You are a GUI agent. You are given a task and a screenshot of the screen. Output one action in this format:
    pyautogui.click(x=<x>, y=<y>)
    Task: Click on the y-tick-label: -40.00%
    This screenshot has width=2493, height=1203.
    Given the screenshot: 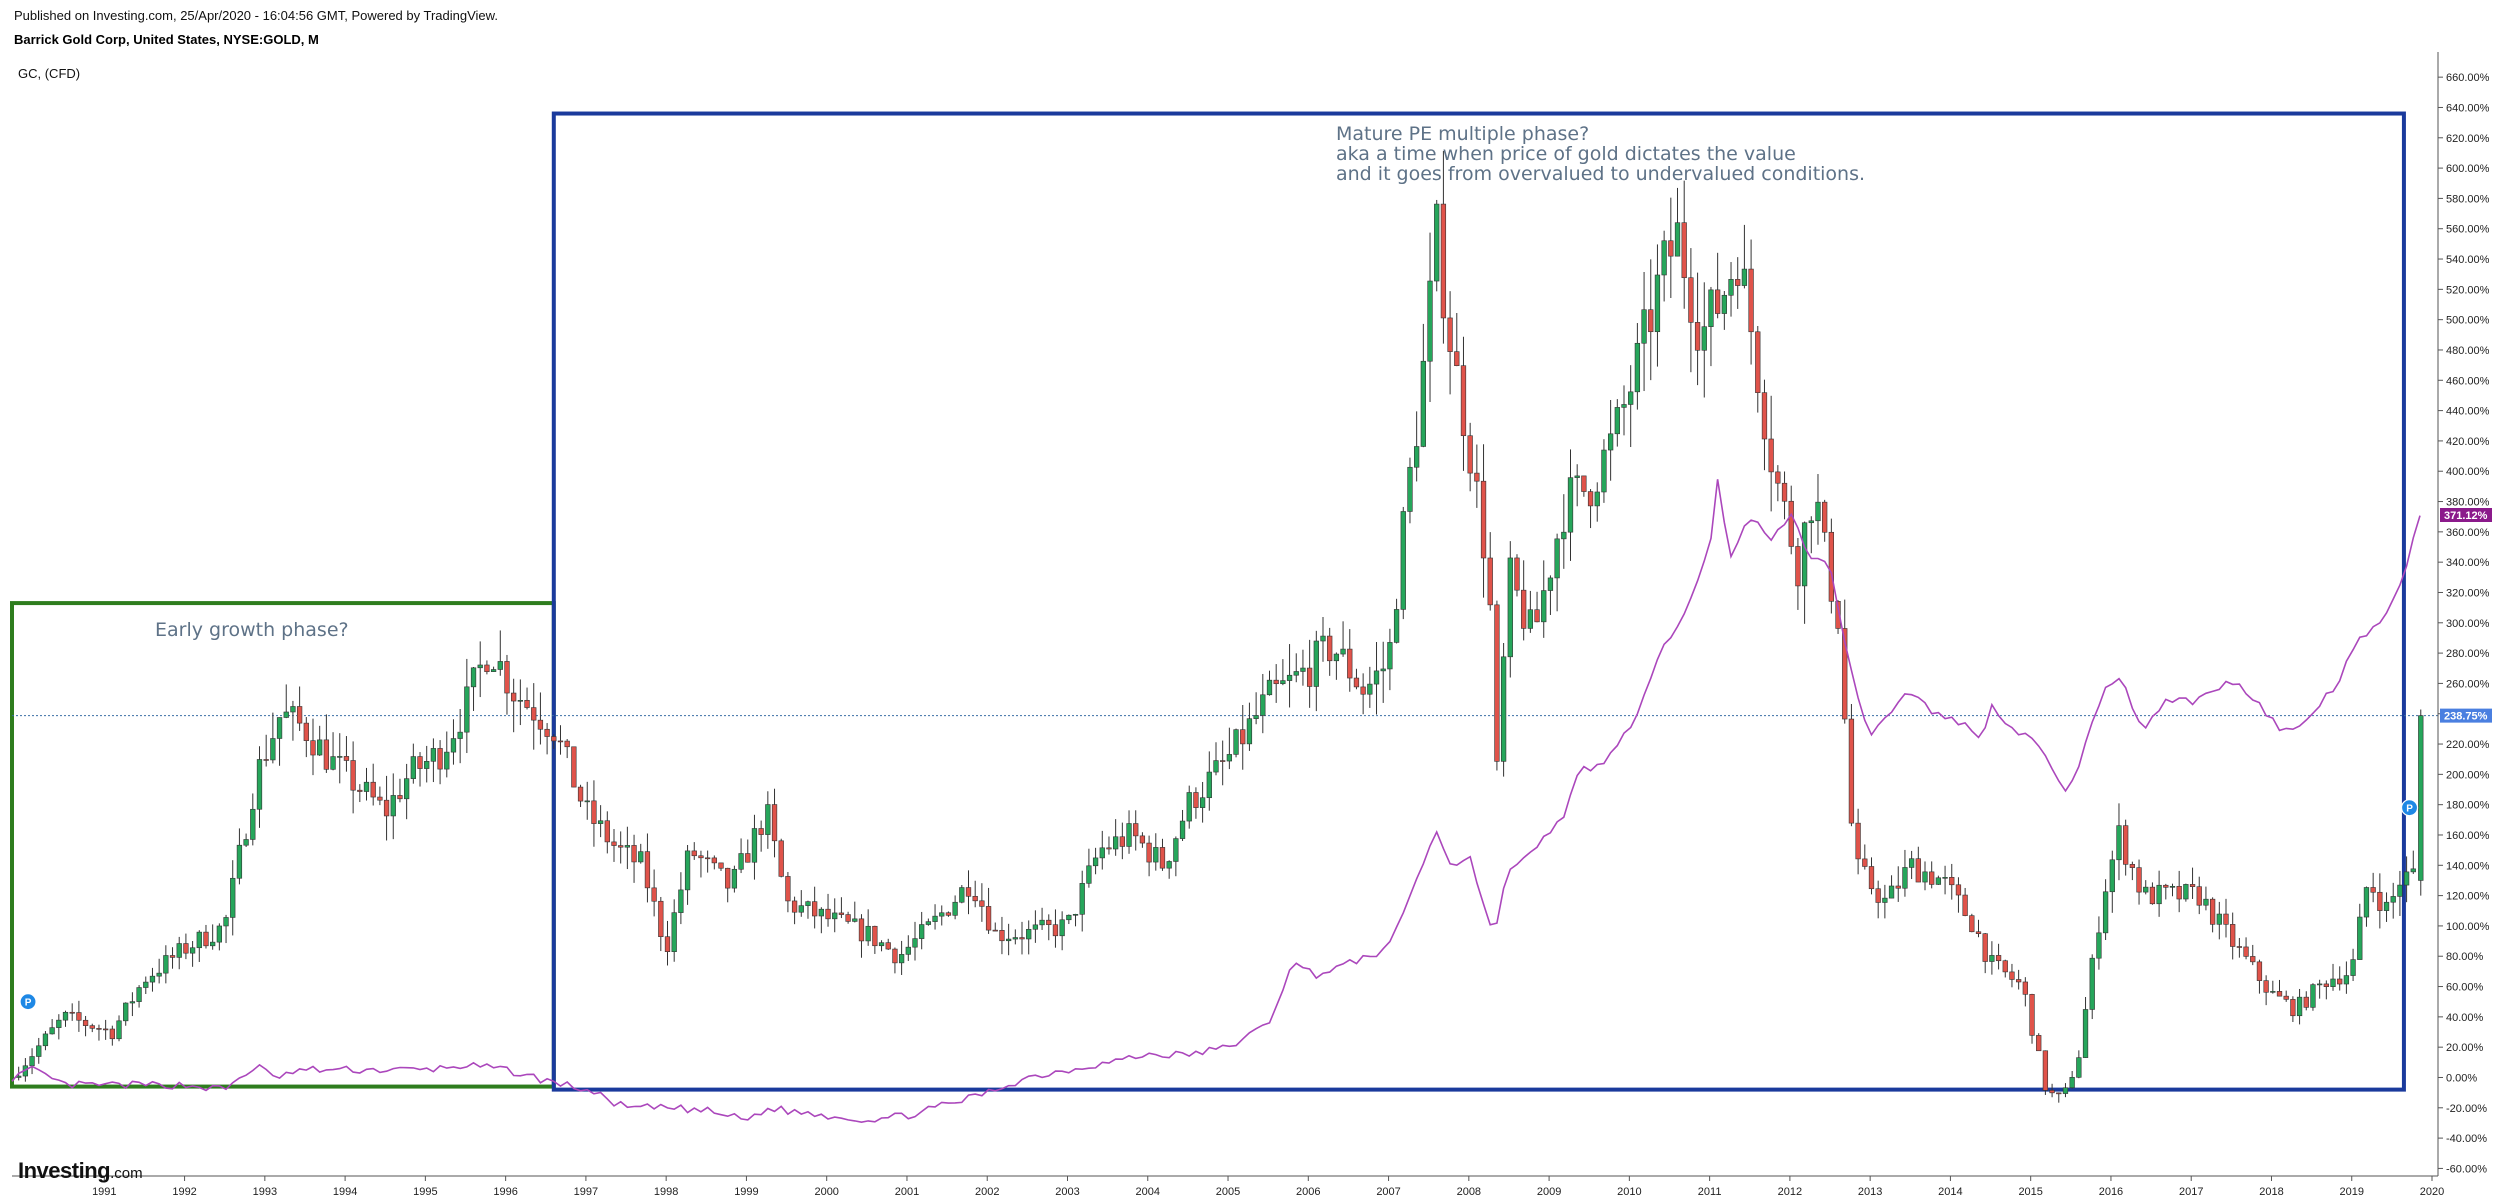 What is the action you would take?
    pyautogui.click(x=2466, y=1139)
    